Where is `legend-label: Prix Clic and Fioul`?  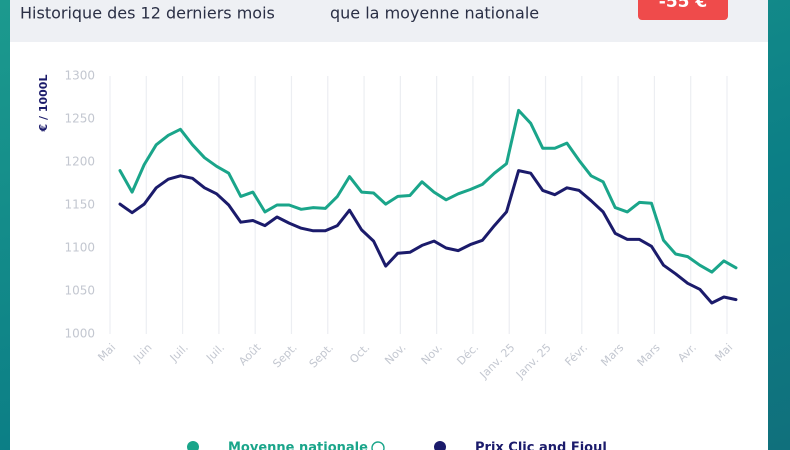 legend-label: Prix Clic and Fioul is located at coordinates (541, 445).